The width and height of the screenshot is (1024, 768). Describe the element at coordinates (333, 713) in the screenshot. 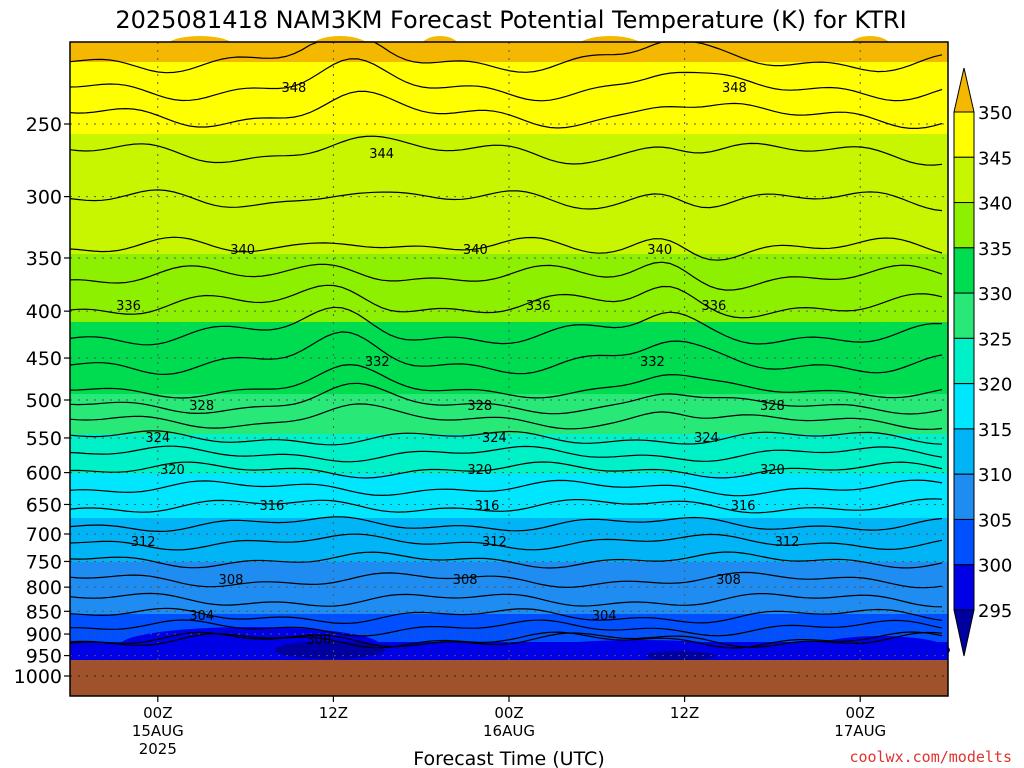

I see `x-tick-label: 12Z` at that location.